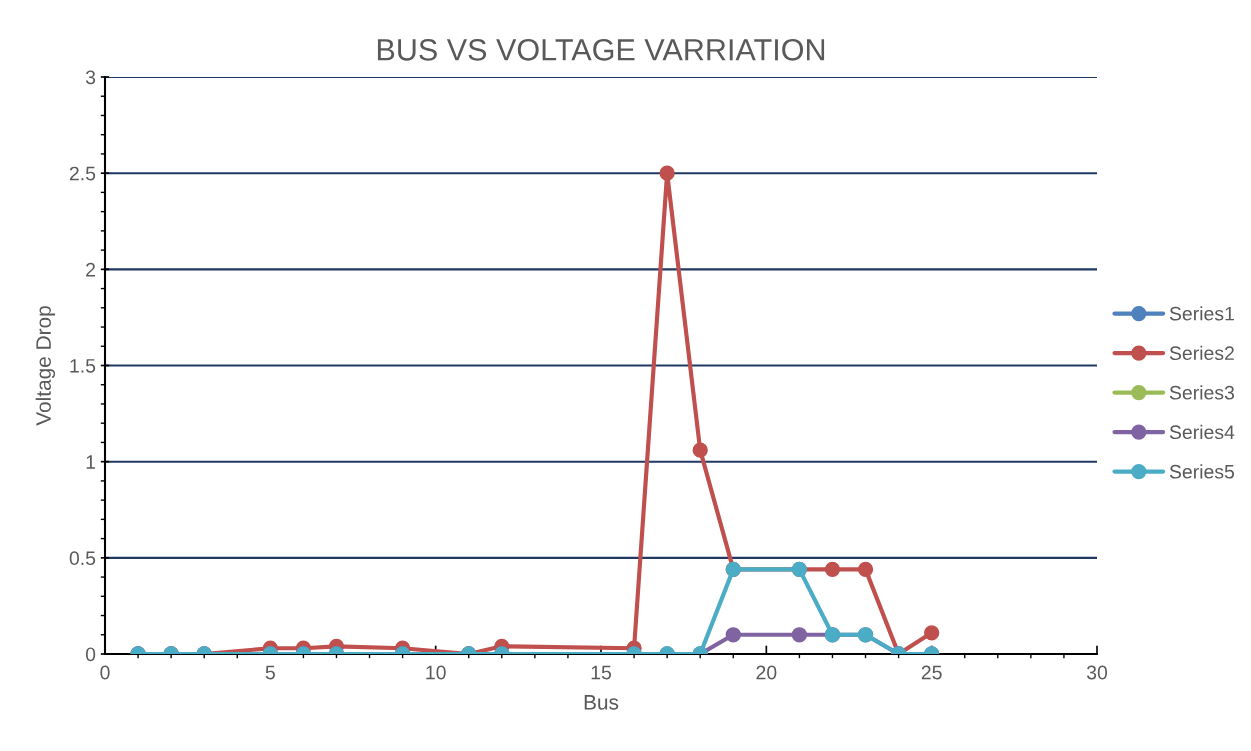  What do you see at coordinates (601, 50) in the screenshot?
I see `chart-title: BUS VS VOLTAGE VARRIATION` at bounding box center [601, 50].